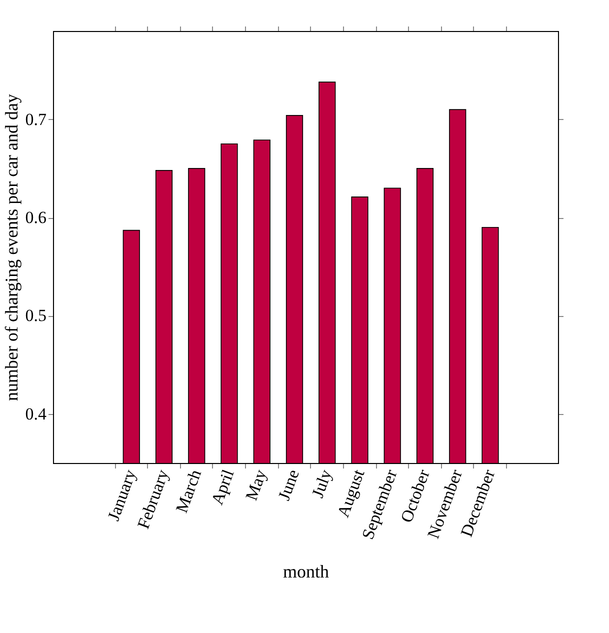 This screenshot has width=609, height=633. What do you see at coordinates (11, 248) in the screenshot?
I see `y-axis-title: number of charging events per car and day` at bounding box center [11, 248].